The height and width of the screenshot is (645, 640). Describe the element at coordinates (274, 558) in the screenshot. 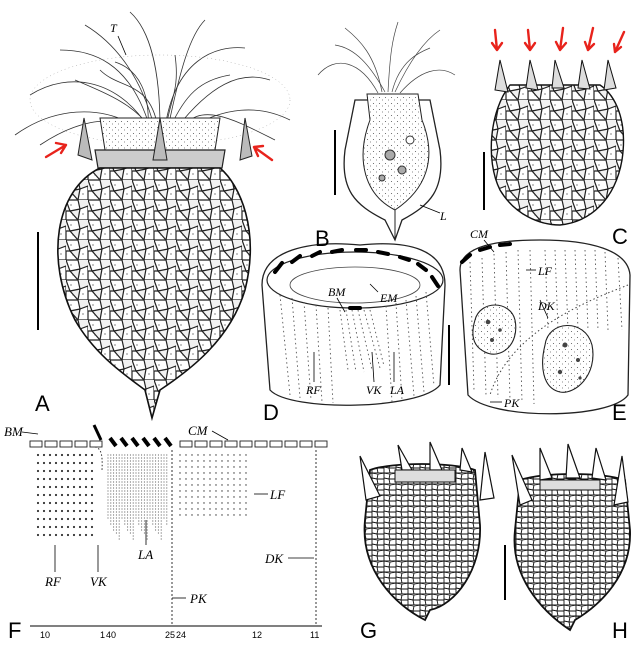

I see `label-f-dk: DK` at that location.